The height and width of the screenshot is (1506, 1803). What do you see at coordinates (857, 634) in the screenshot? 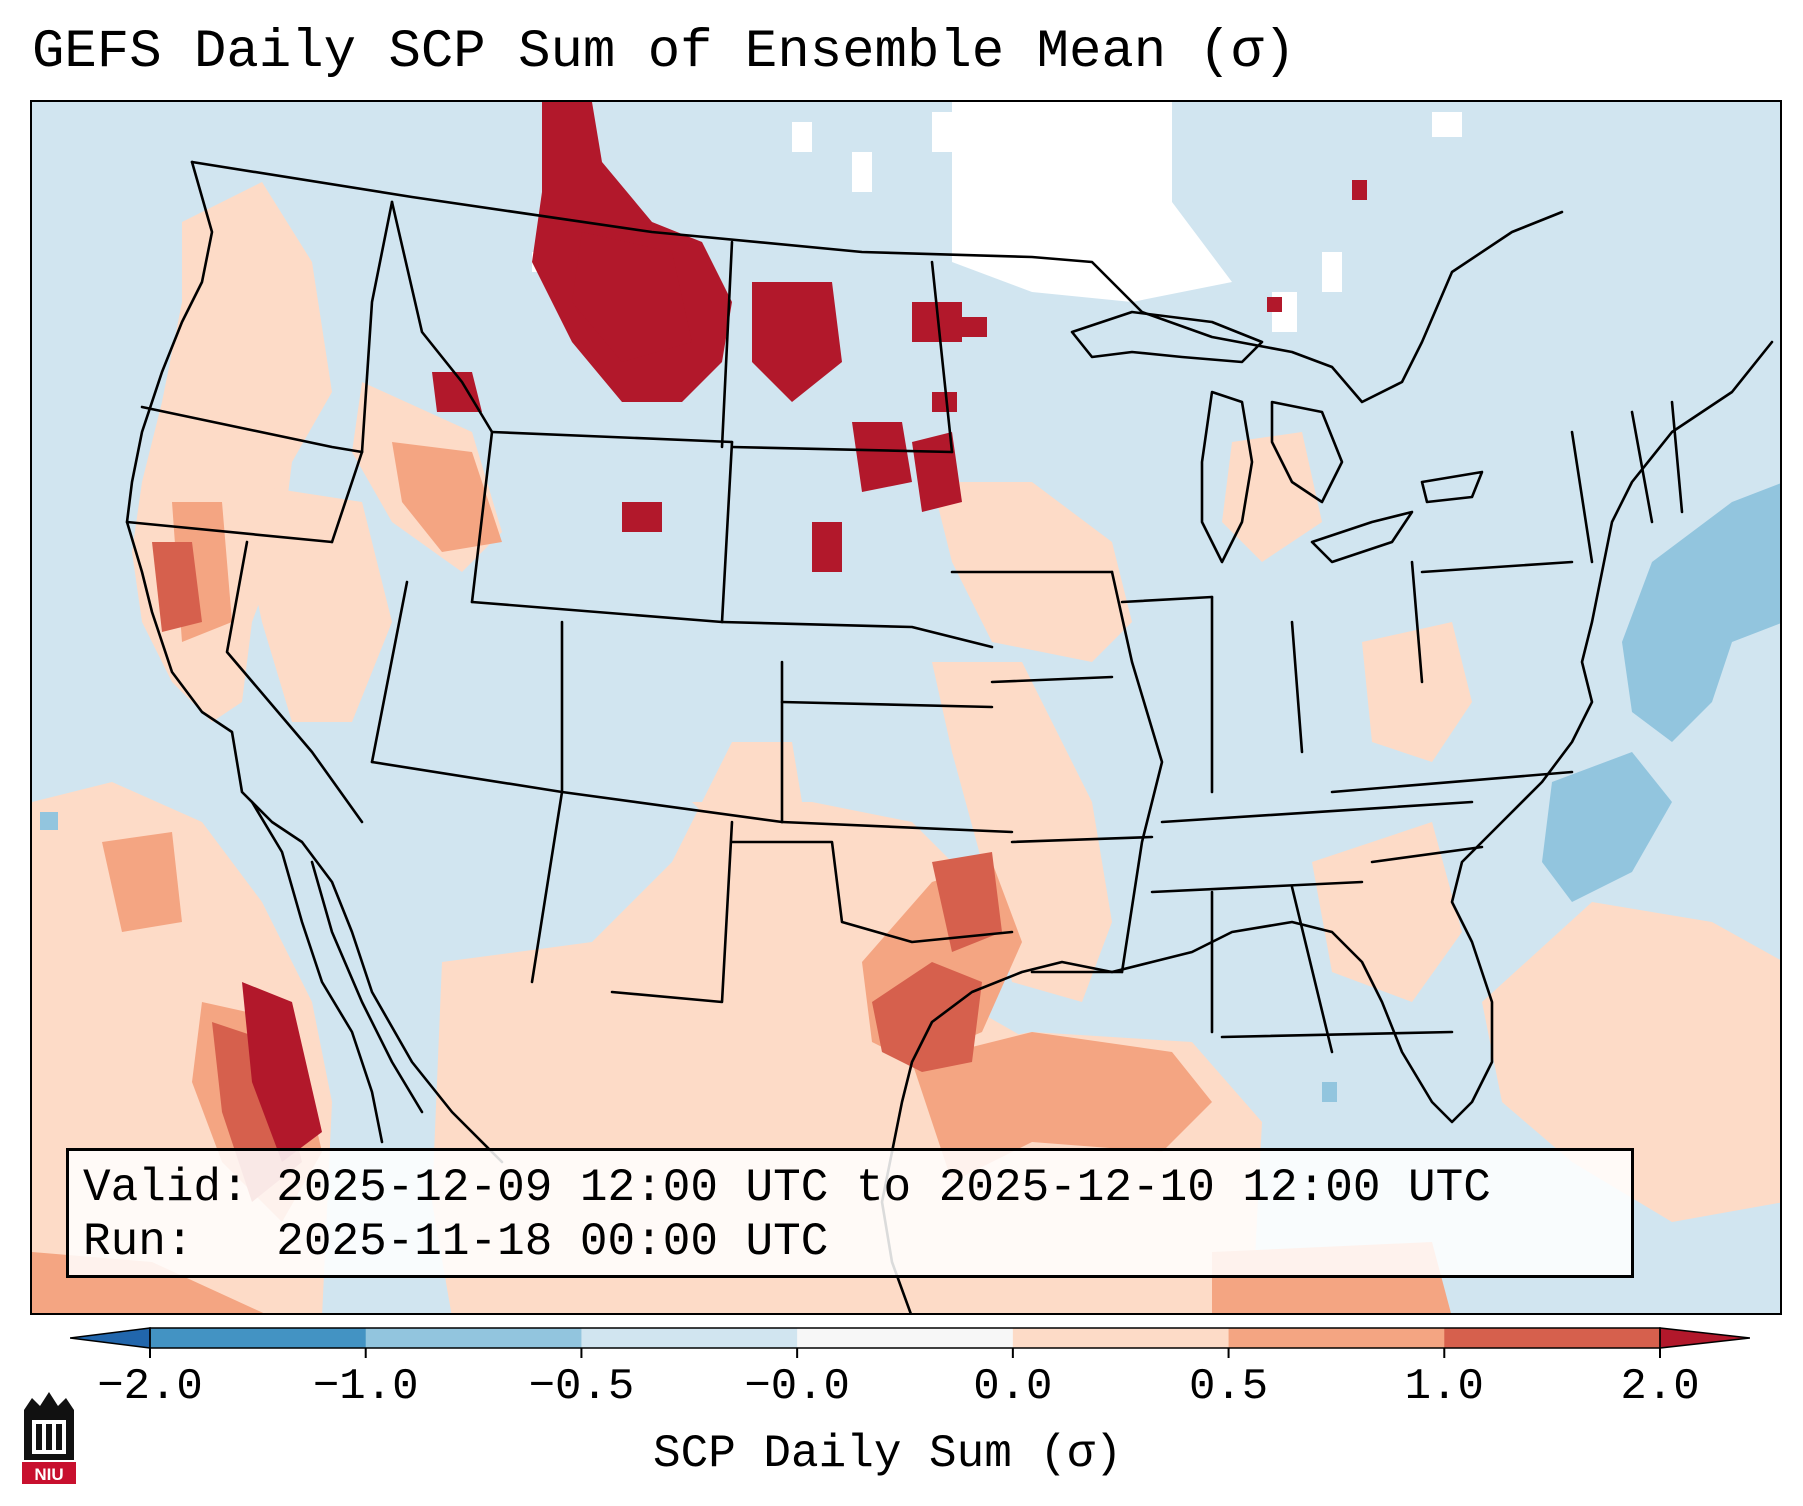
I see `state-line-sd-ne` at bounding box center [857, 634].